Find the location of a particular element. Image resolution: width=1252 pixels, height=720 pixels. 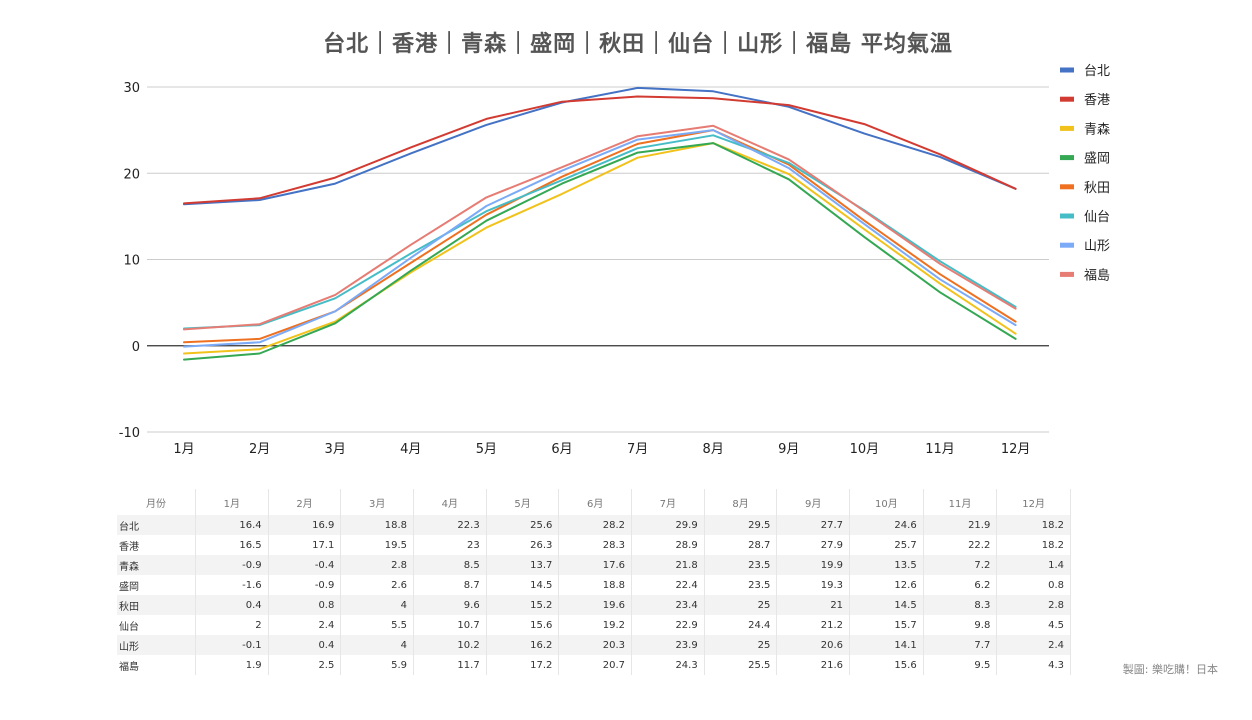

table-cell: 26.3 is located at coordinates (523, 545).